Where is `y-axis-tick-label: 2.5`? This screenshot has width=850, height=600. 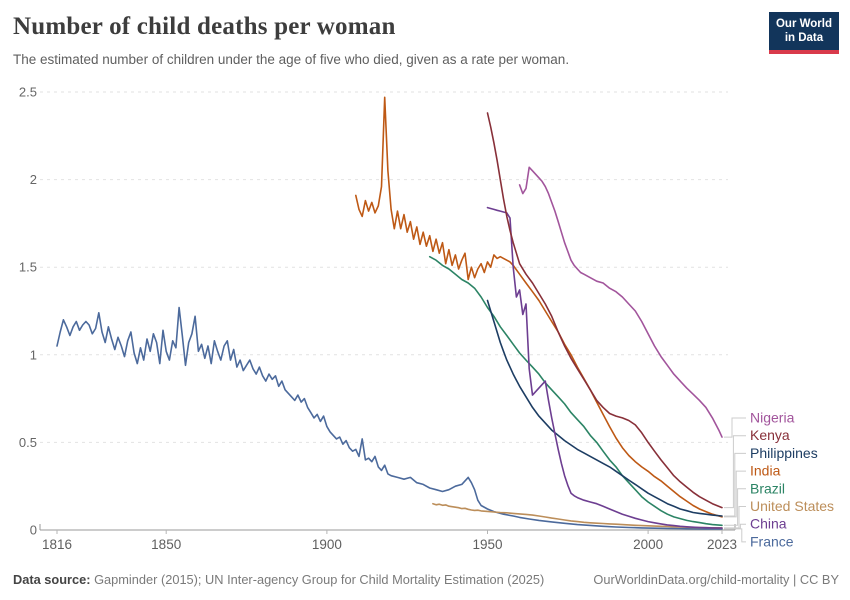 y-axis-tick-label: 2.5 is located at coordinates (28, 92).